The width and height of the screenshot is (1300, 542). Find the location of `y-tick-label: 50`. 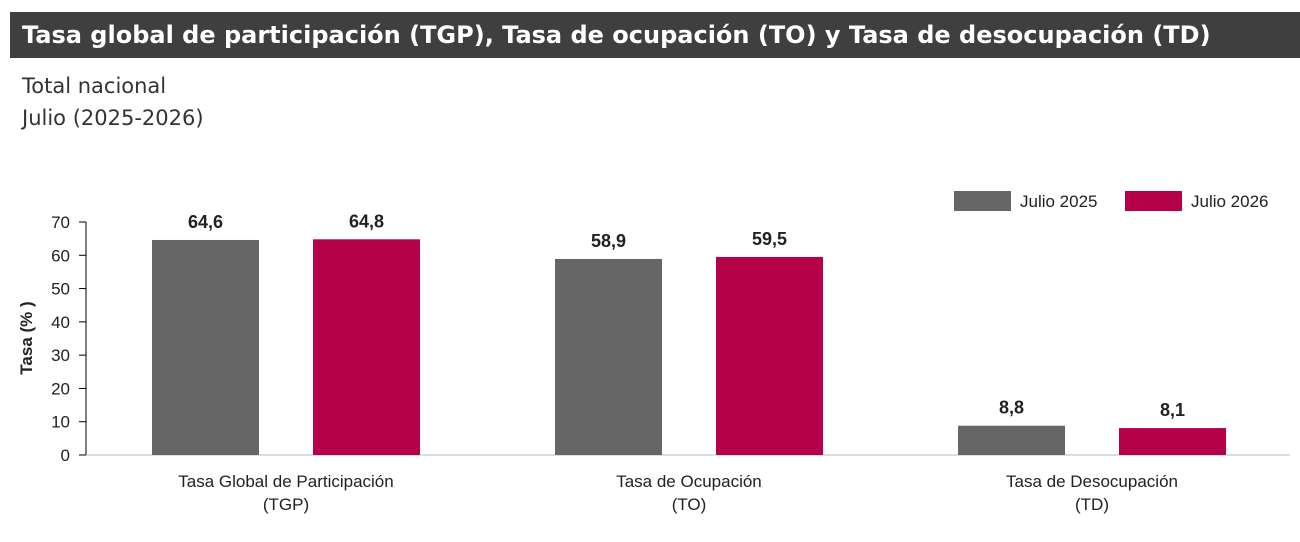

y-tick-label: 50 is located at coordinates (60, 289).